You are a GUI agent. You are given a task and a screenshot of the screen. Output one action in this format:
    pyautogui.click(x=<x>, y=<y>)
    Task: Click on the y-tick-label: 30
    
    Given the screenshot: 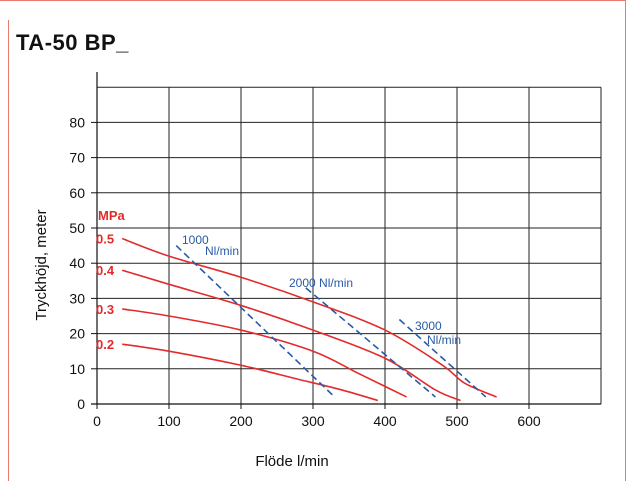 What is the action you would take?
    pyautogui.click(x=77, y=298)
    